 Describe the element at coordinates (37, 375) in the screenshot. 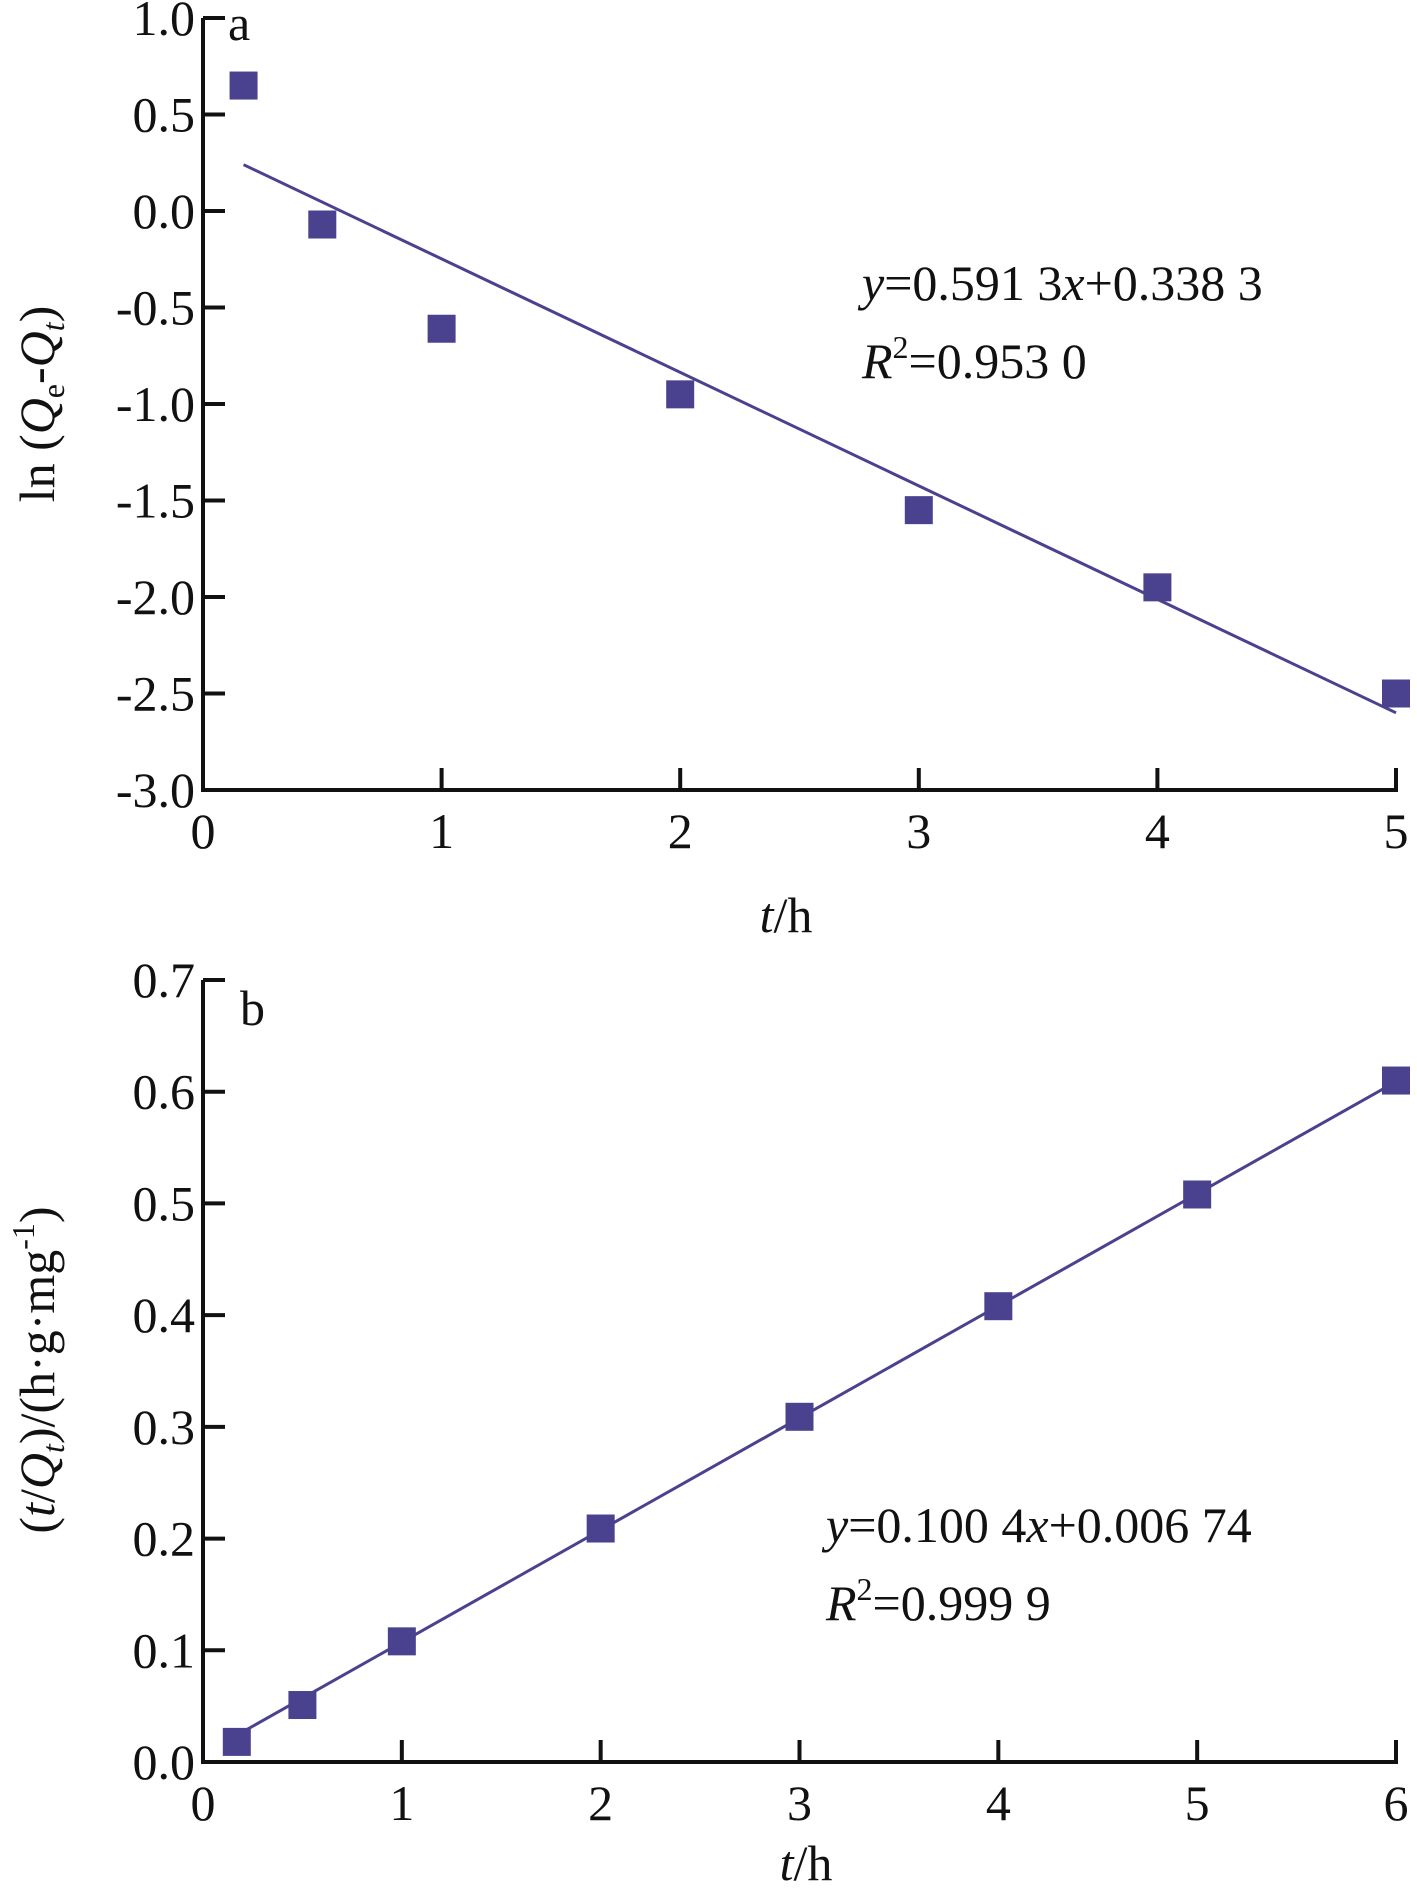

I see `panel-a-y-dash: -` at that location.